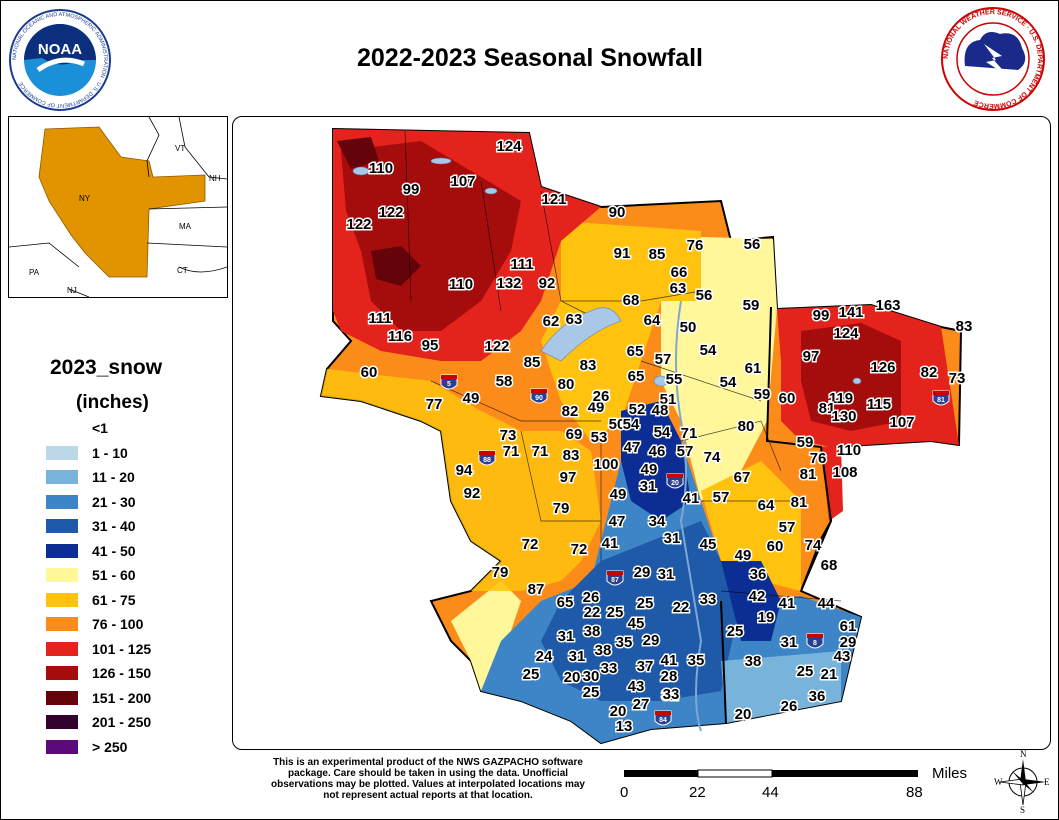 This screenshot has height=820, width=1059. I want to click on station-snowfall-value: 79, so click(561, 508).